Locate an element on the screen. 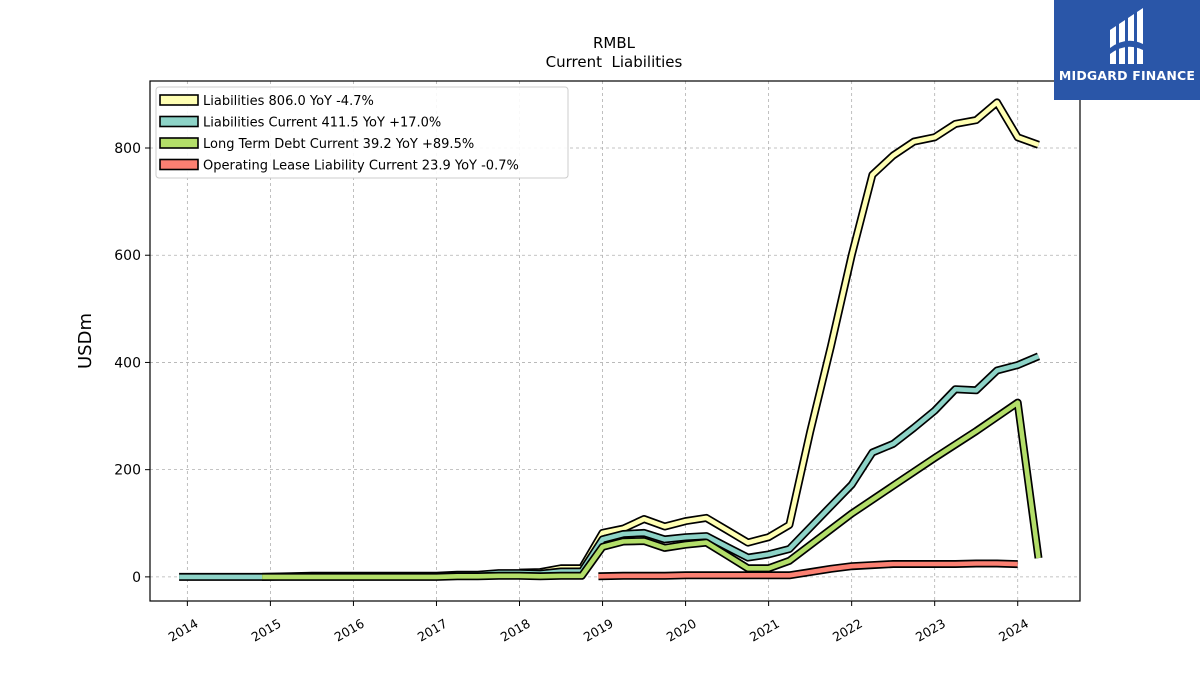 This screenshot has height=675, width=1200. x-tick-label: 2016 is located at coordinates (349, 630).